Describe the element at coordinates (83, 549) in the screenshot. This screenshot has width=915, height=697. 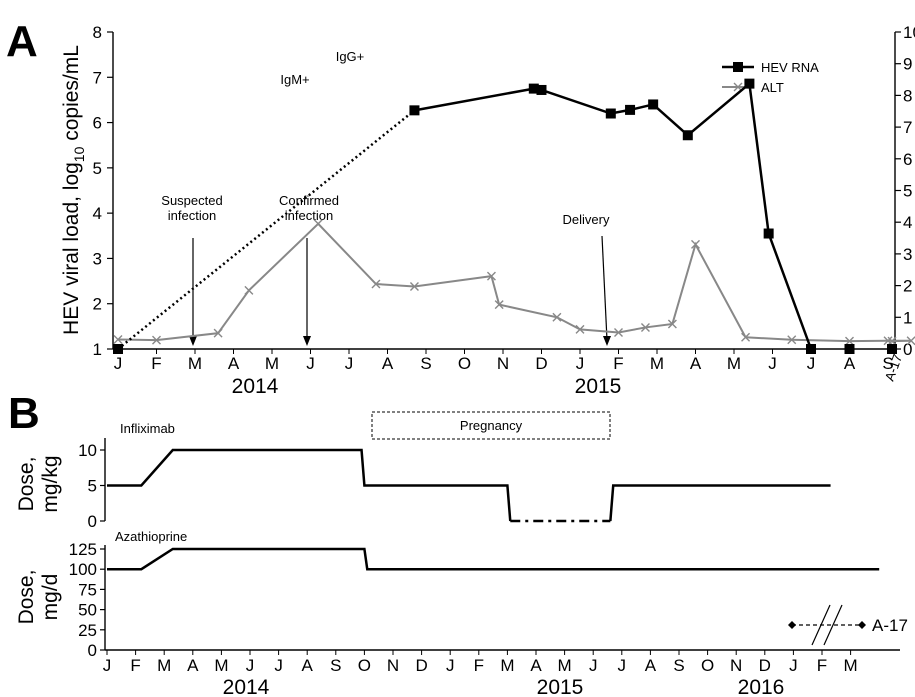
I see `azathioprine-tick-label: 125` at that location.